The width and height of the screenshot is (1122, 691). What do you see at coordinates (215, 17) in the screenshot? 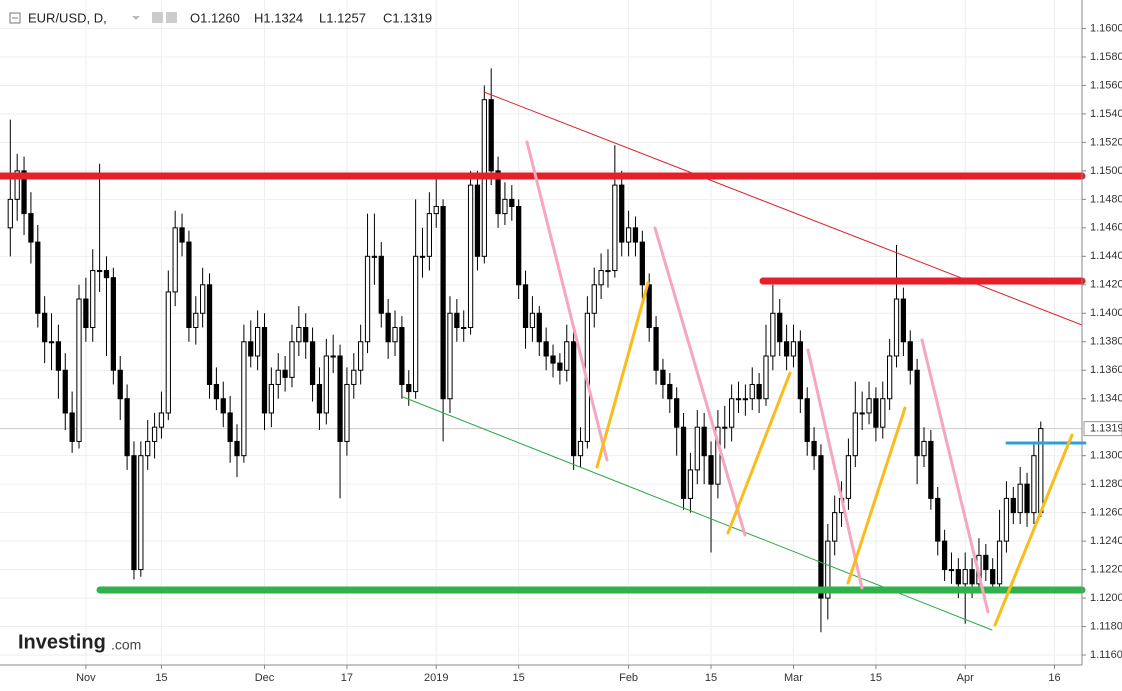
I see `ohlc-open: O1.1260` at bounding box center [215, 17].